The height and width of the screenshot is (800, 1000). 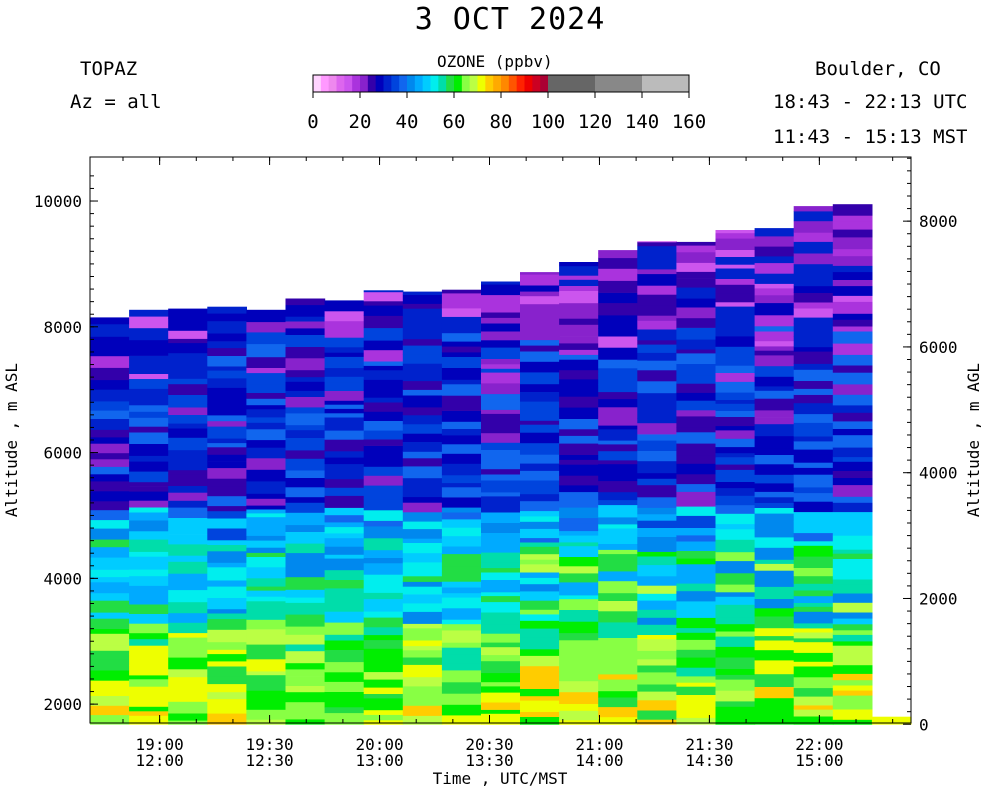 I want to click on x-tick-label-mst: 14:00, so click(x=599, y=760).